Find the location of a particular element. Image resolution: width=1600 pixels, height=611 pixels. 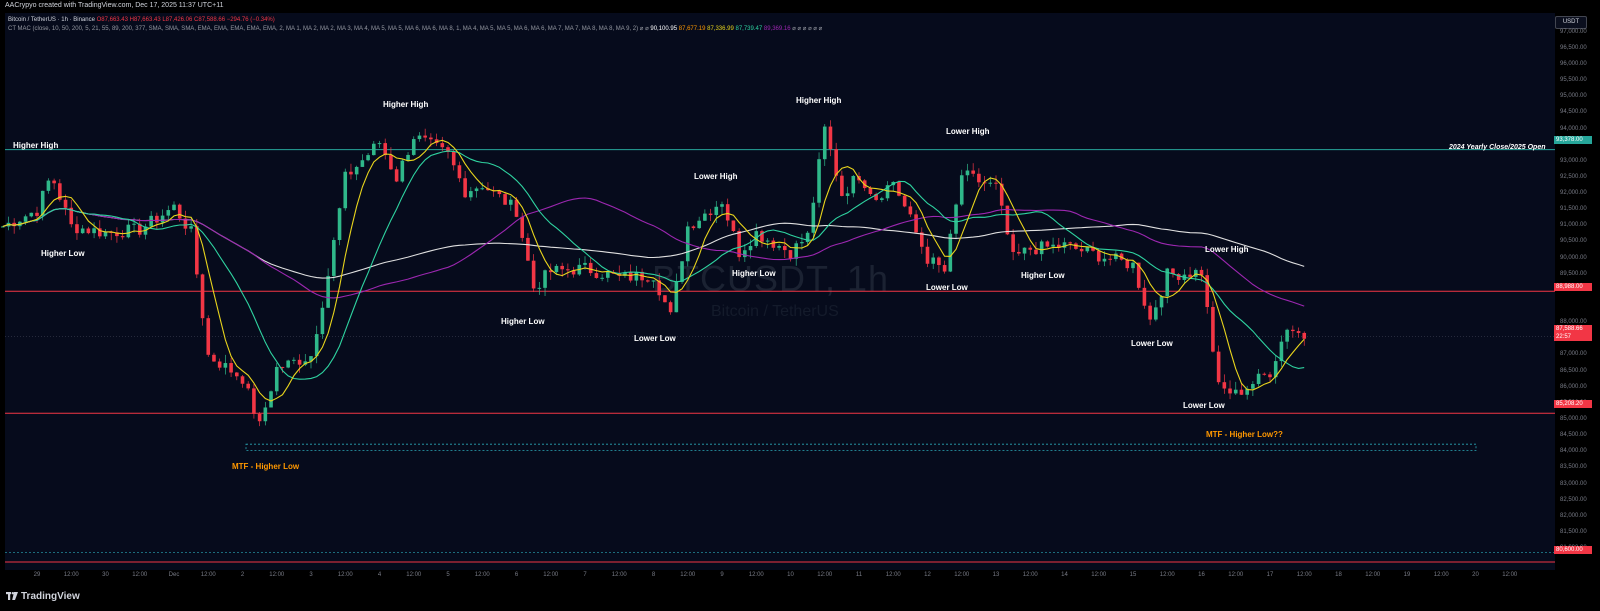

time-tick: 3 is located at coordinates (311, 575).